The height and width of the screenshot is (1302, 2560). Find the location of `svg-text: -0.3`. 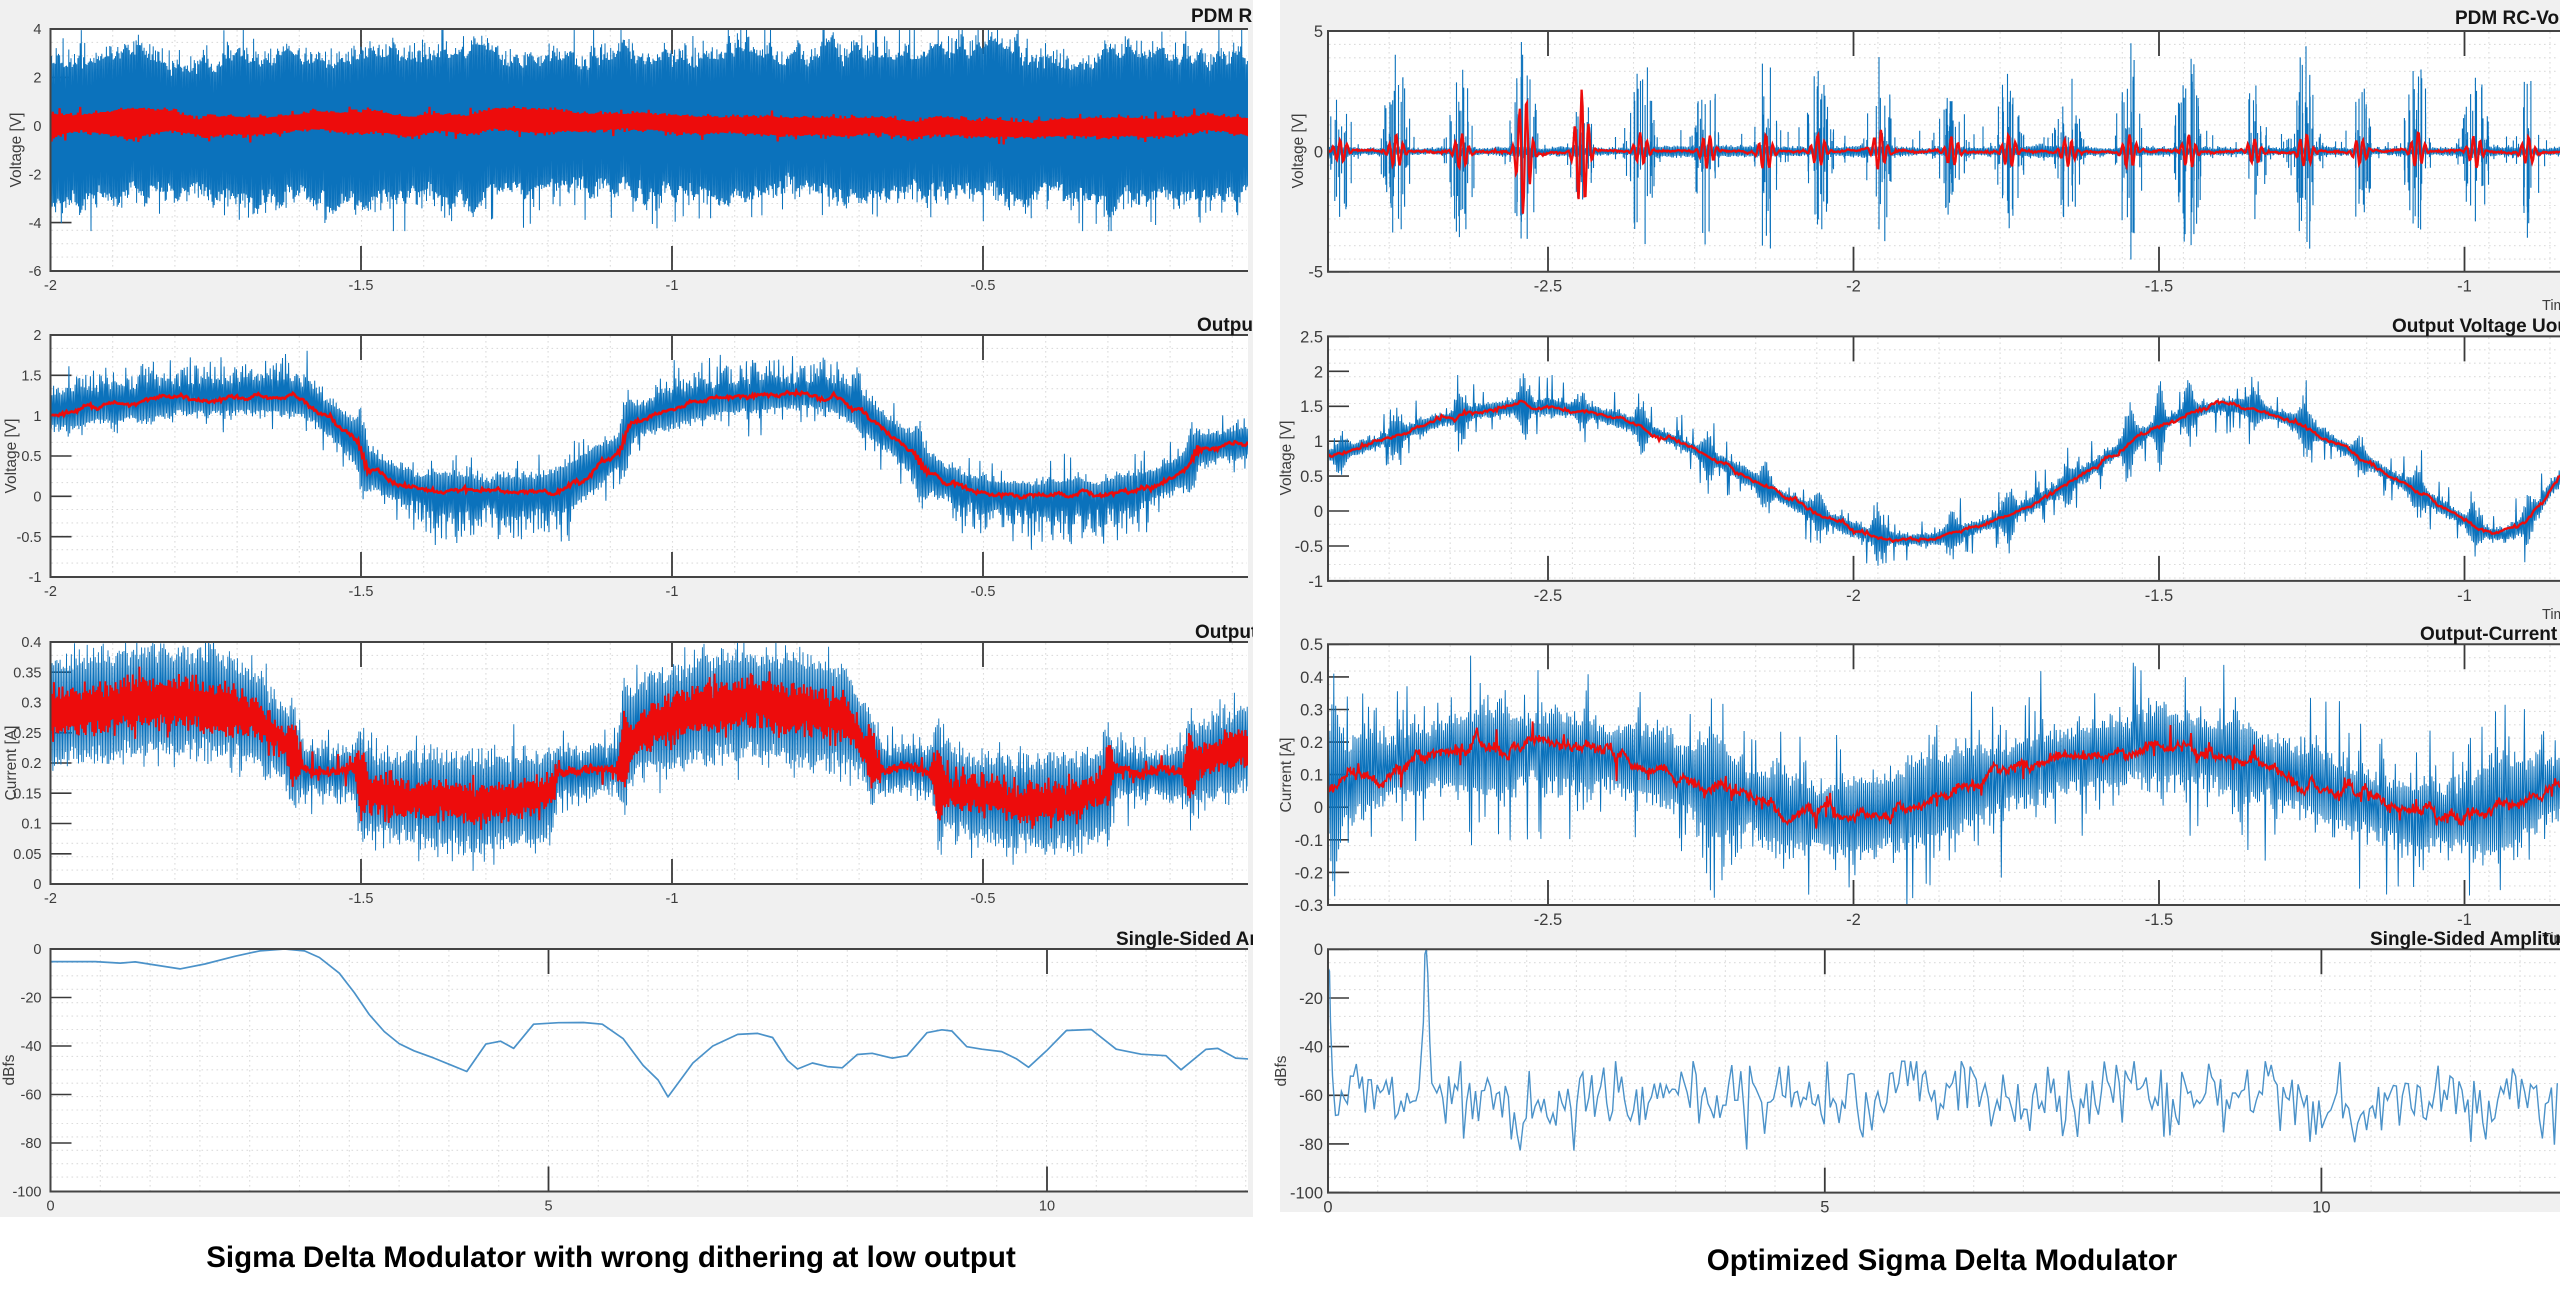

svg-text: -0.3 is located at coordinates (1309, 906).